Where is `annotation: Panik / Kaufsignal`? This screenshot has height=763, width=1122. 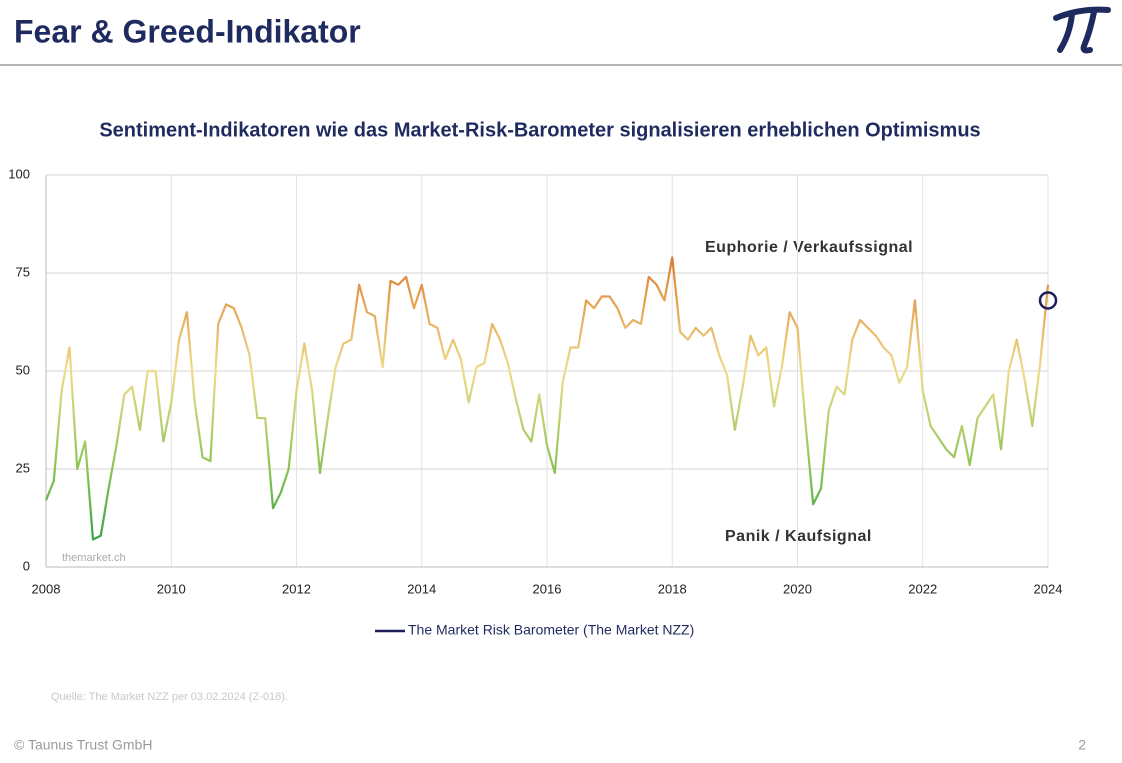 annotation: Panik / Kaufsignal is located at coordinates (798, 536).